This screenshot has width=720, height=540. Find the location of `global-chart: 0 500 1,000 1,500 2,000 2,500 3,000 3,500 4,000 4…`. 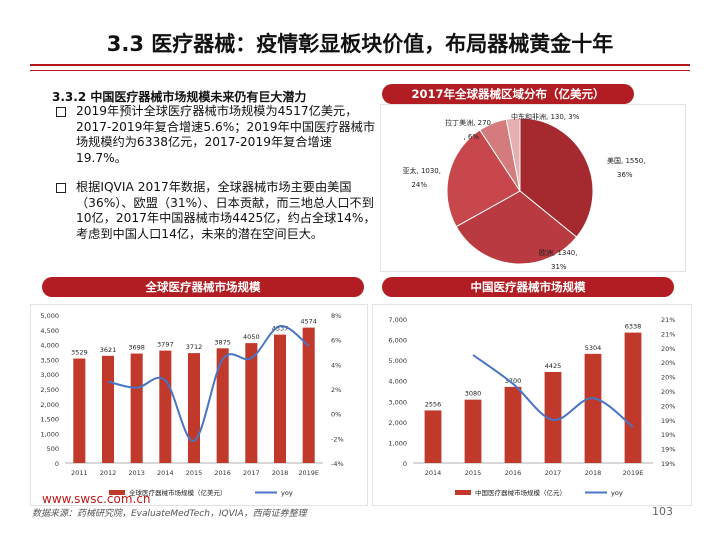

global-chart: 0 500 1,000 1,500 2,000 2,500 3,000 3,500 4,000 4… is located at coordinates (192, 404).